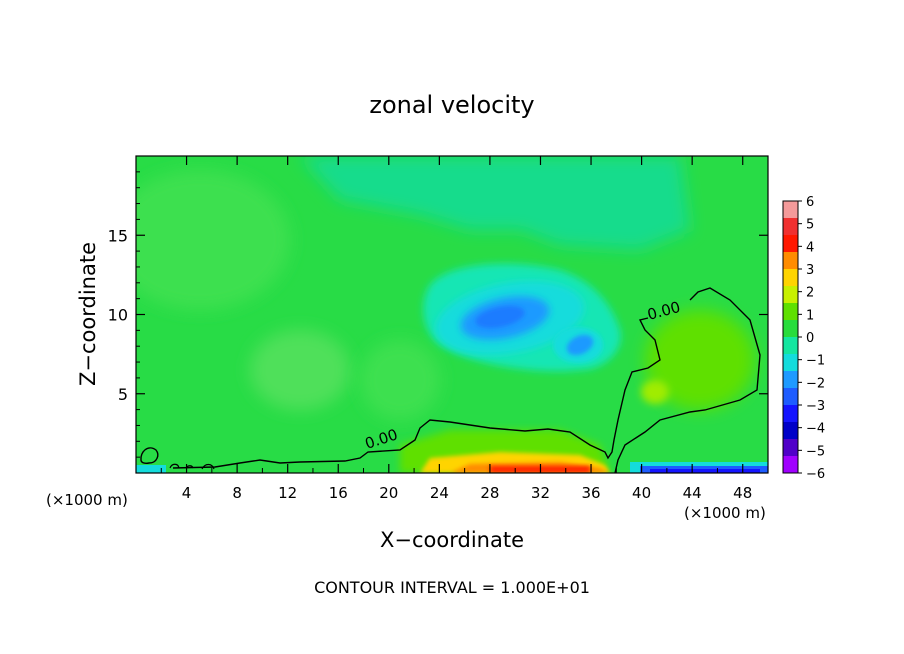 The image size is (904, 654). What do you see at coordinates (237, 493) in the screenshot?
I see `x-tick-label: 8` at bounding box center [237, 493].